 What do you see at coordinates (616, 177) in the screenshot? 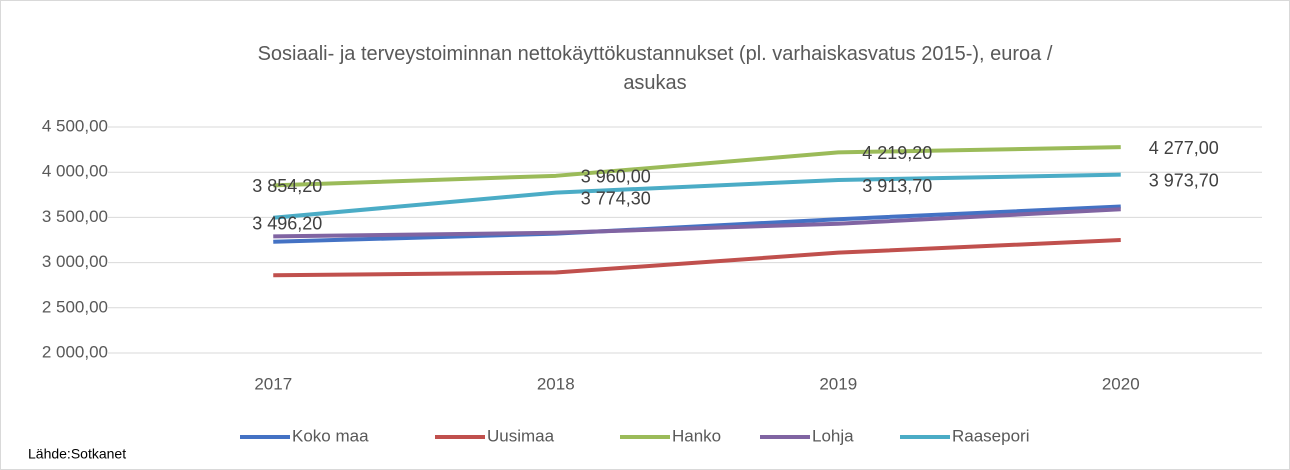
I see `data-label: 3 960,00` at bounding box center [616, 177].